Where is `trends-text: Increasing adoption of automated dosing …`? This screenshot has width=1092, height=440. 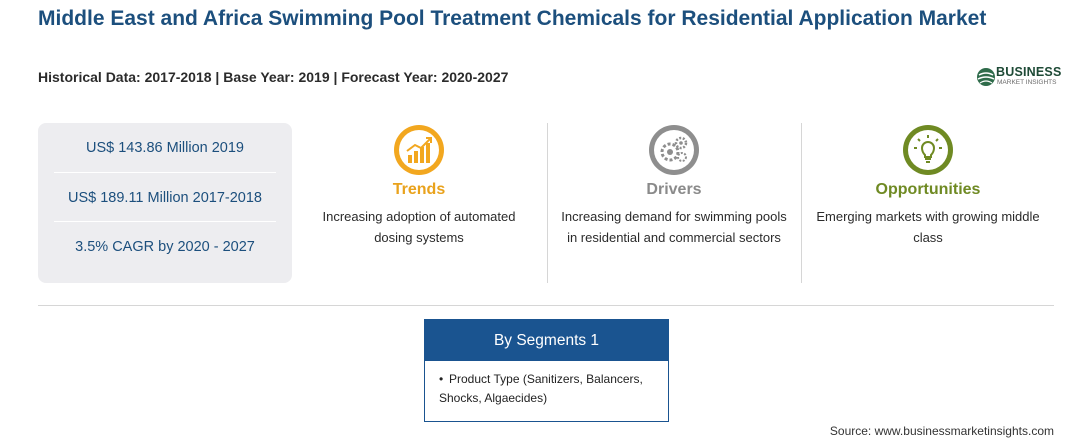 trends-text: Increasing adoption of automated dosing … is located at coordinates (419, 227).